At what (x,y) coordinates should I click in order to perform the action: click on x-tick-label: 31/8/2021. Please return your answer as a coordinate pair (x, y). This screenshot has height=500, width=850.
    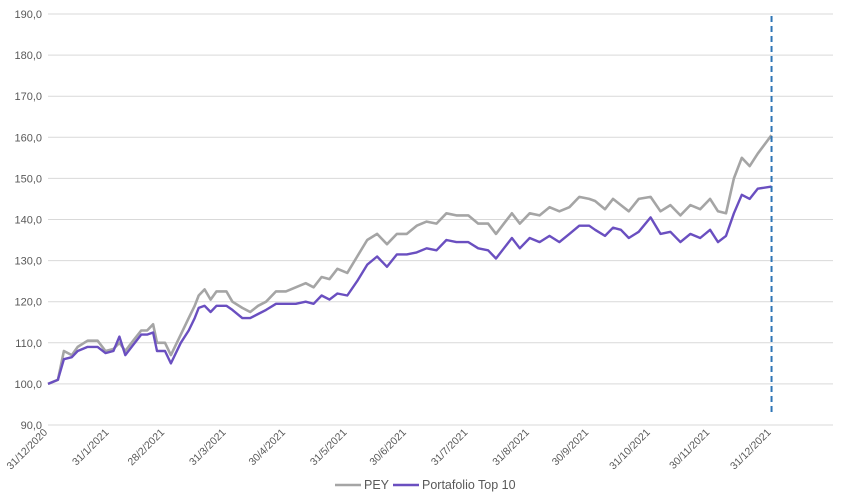
    Looking at the image, I should click on (511, 448).